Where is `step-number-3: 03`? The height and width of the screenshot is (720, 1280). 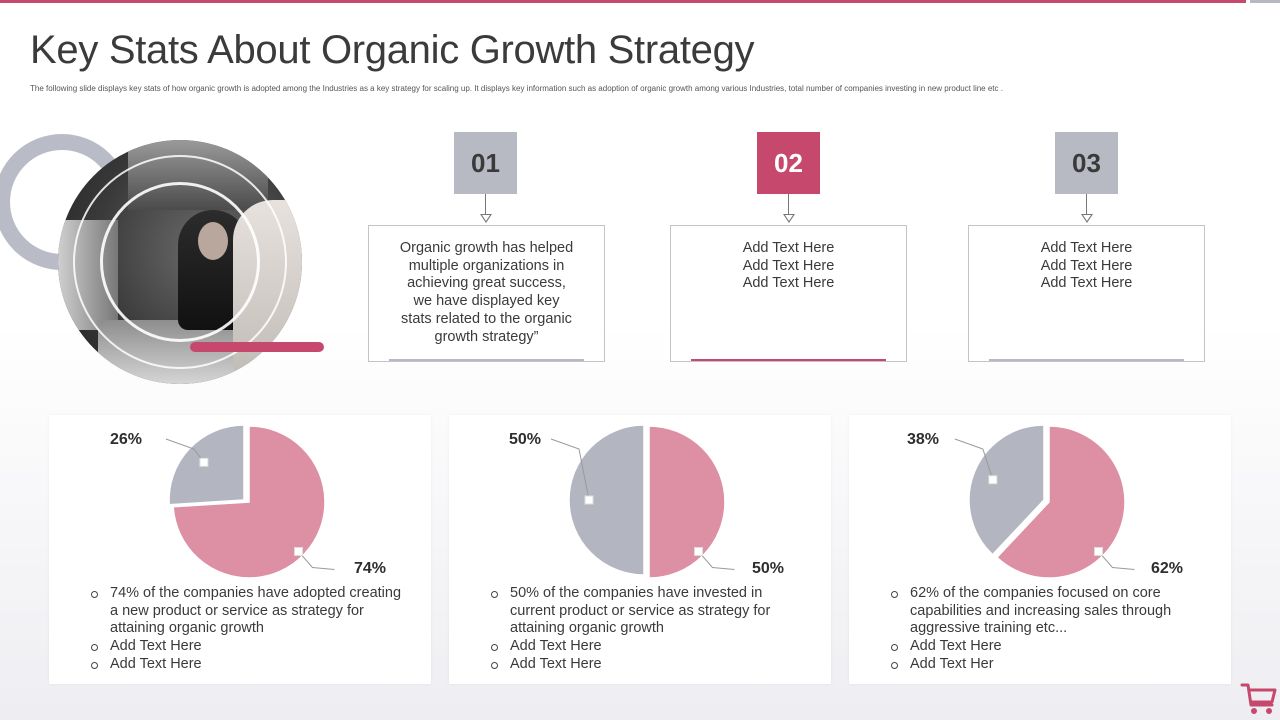 step-number-3: 03 is located at coordinates (1086, 163).